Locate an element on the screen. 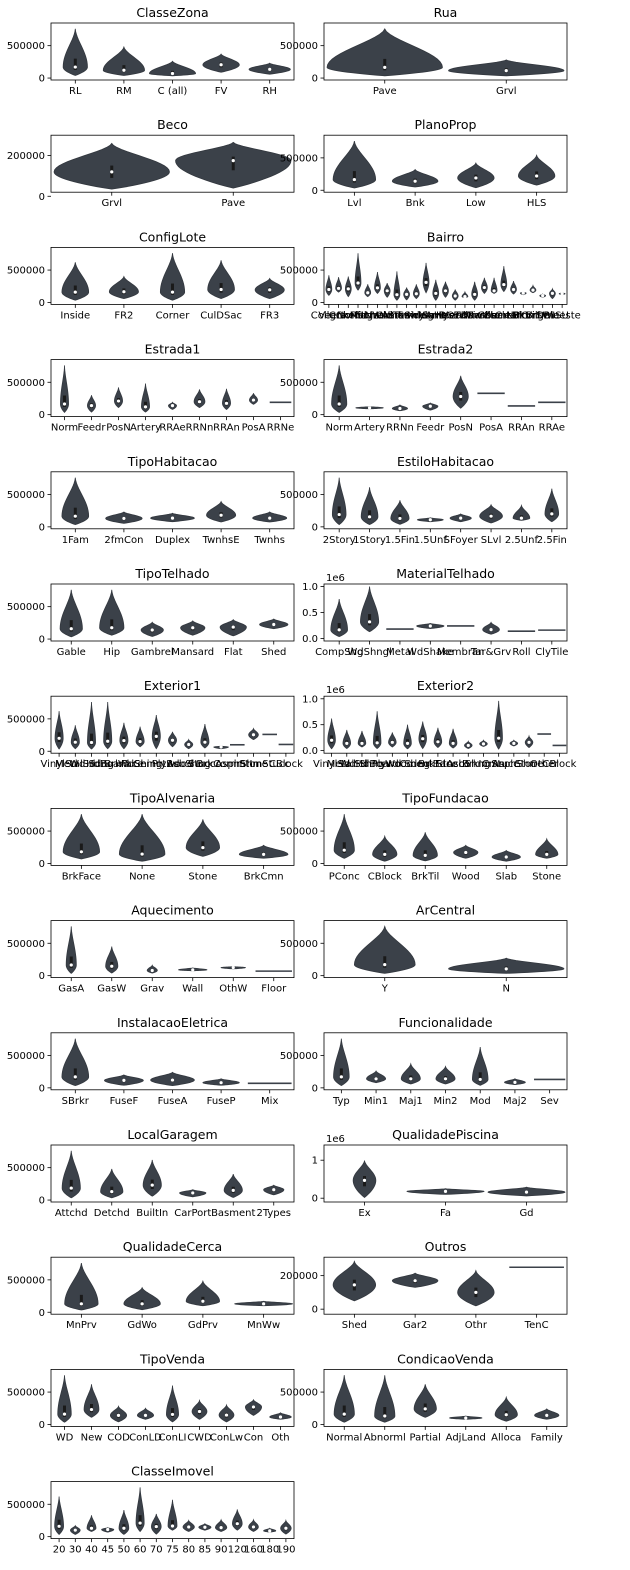 Image resolution: width=630 pixels, height=1570 pixels. x-tick-label: 30 is located at coordinates (75, 1550).